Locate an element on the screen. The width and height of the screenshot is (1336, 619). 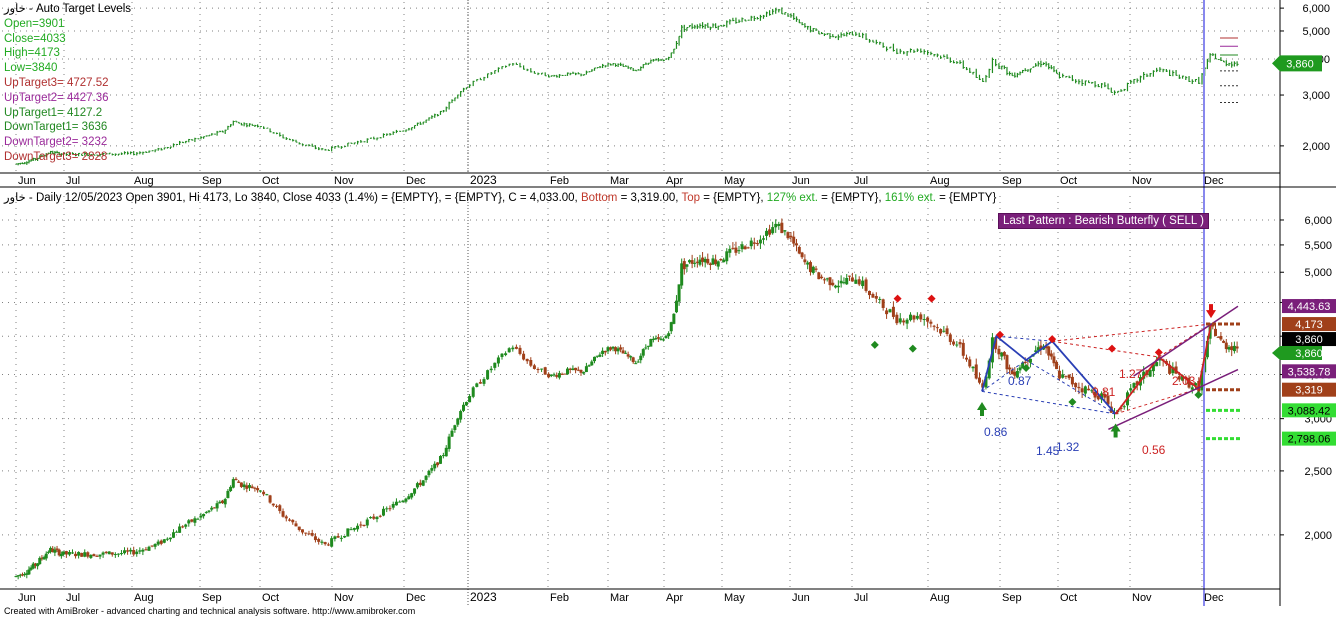
x-tick-label: Aug is located at coordinates (940, 181).